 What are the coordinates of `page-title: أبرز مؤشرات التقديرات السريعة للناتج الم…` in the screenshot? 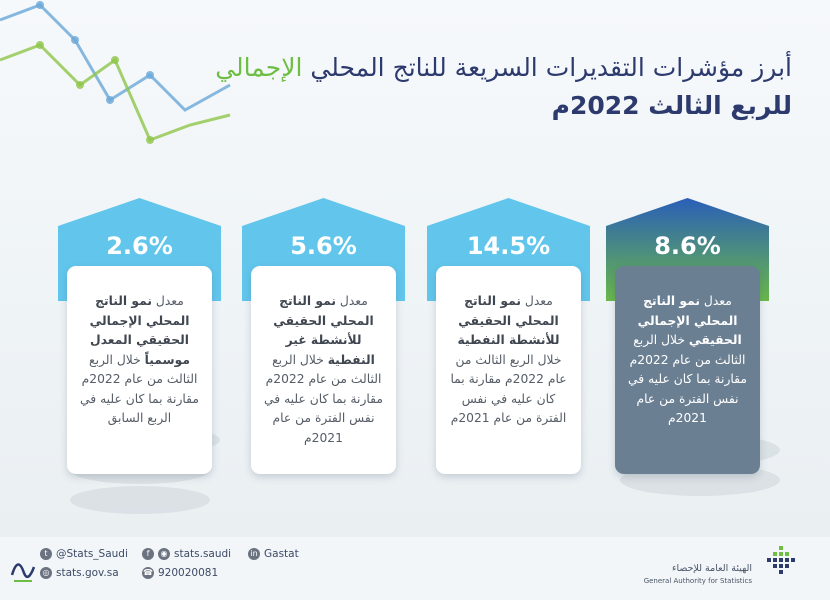 It's located at (472, 88).